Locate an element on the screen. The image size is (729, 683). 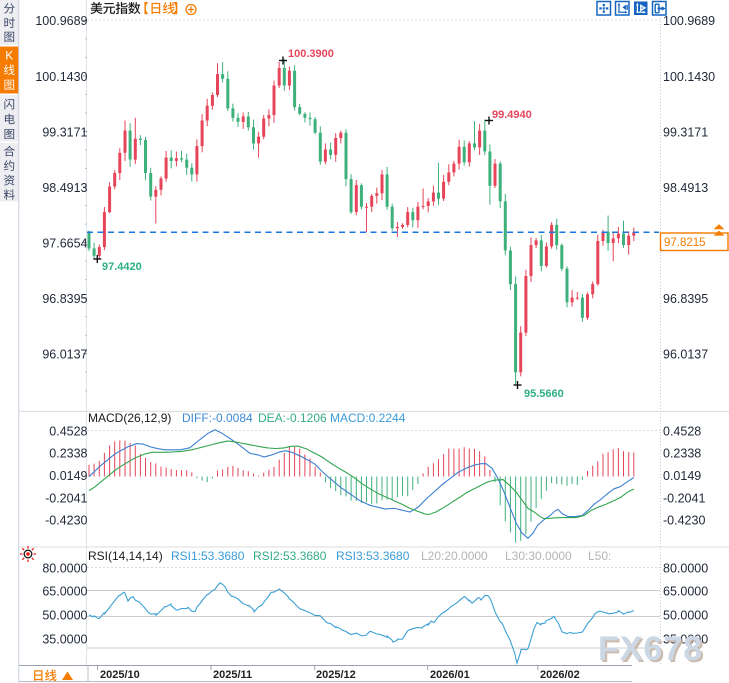
svg-text: 2025/11 is located at coordinates (232, 675).